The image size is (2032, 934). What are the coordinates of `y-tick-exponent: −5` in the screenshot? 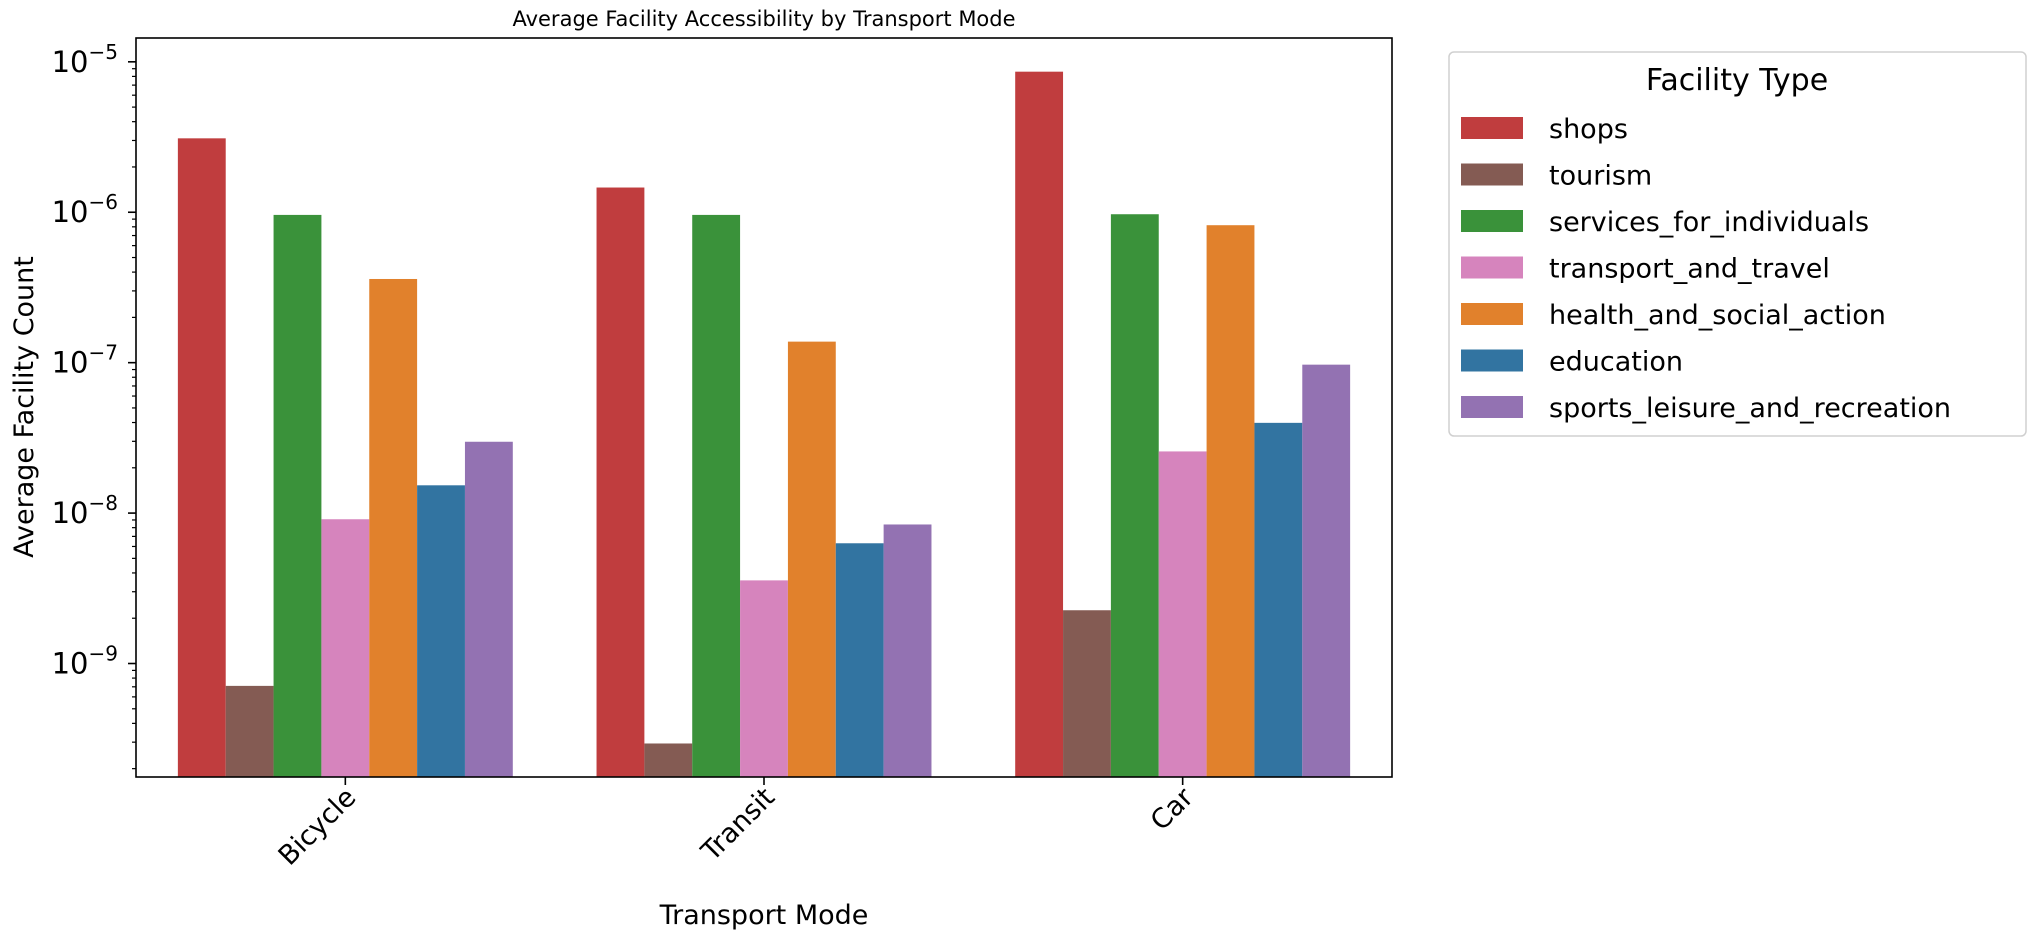 It's located at (103, 52).